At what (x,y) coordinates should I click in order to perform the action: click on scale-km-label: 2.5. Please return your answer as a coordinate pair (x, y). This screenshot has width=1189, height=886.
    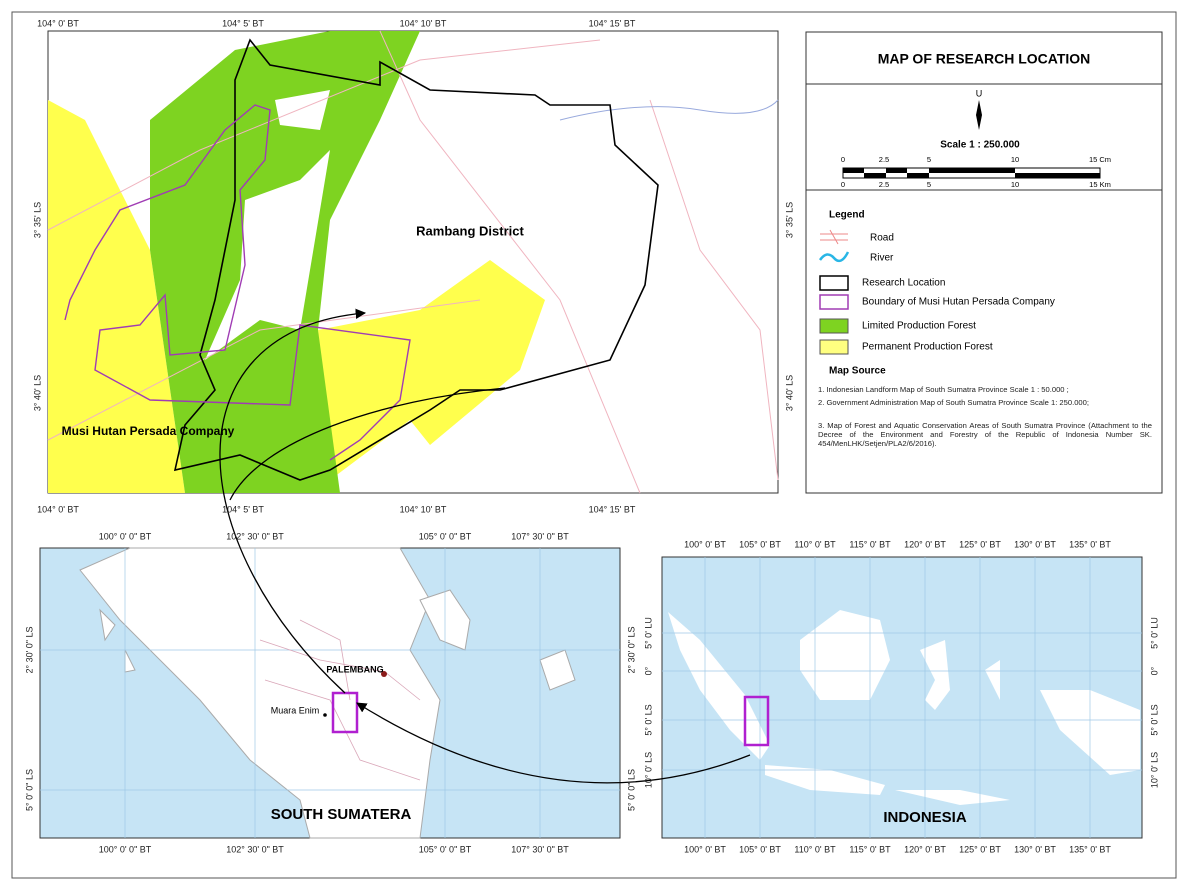
    Looking at the image, I should click on (884, 184).